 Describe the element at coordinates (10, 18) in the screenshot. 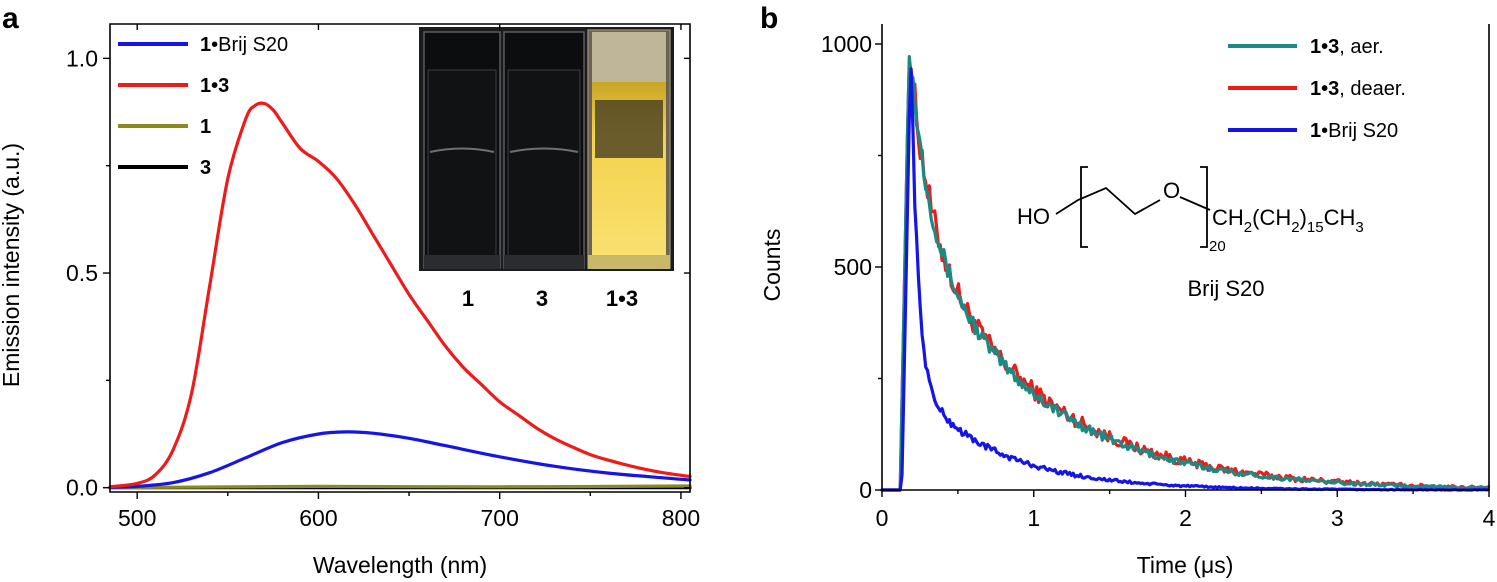

I see `panel-label-a: a` at that location.